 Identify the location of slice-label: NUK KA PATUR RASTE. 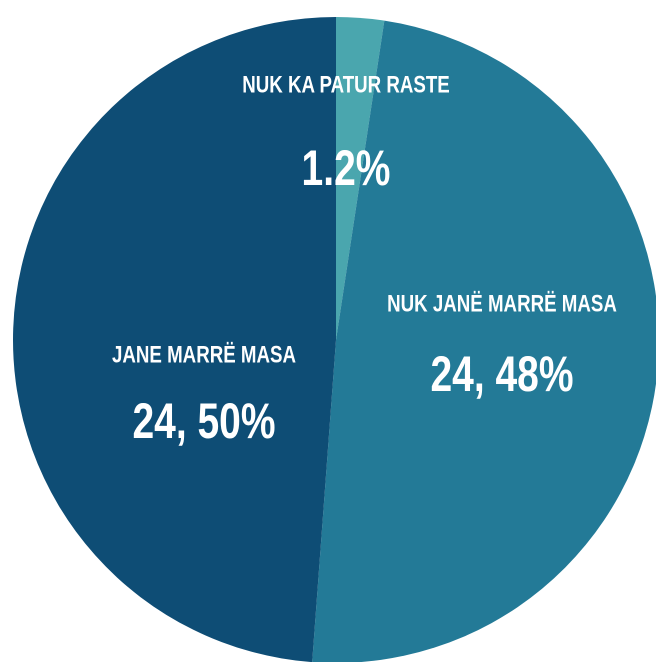
(346, 84).